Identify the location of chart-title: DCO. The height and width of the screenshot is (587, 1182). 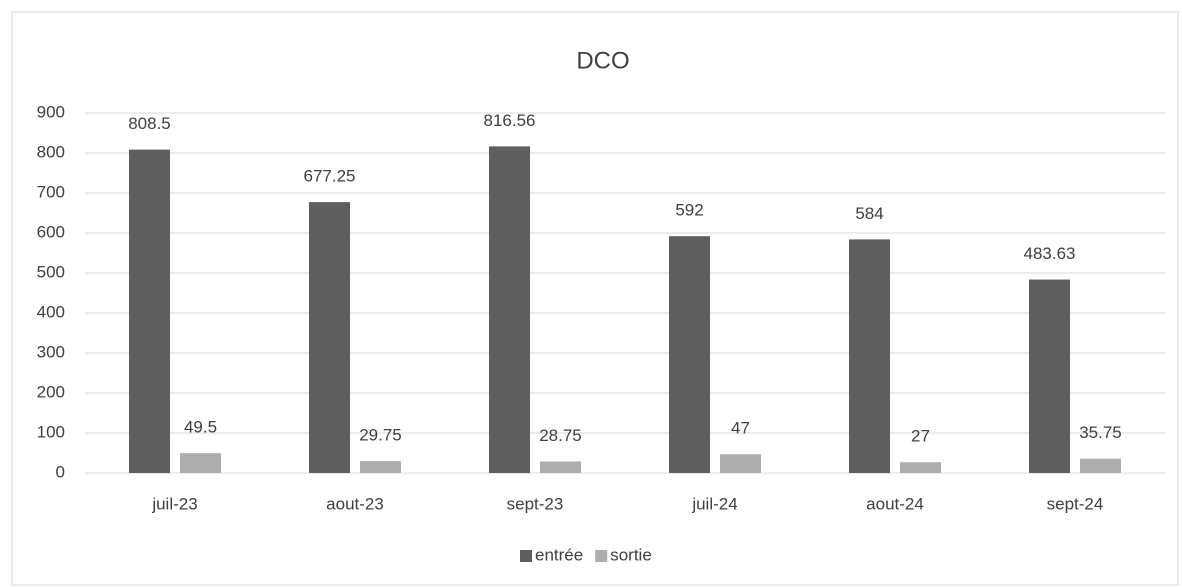
(602, 60).